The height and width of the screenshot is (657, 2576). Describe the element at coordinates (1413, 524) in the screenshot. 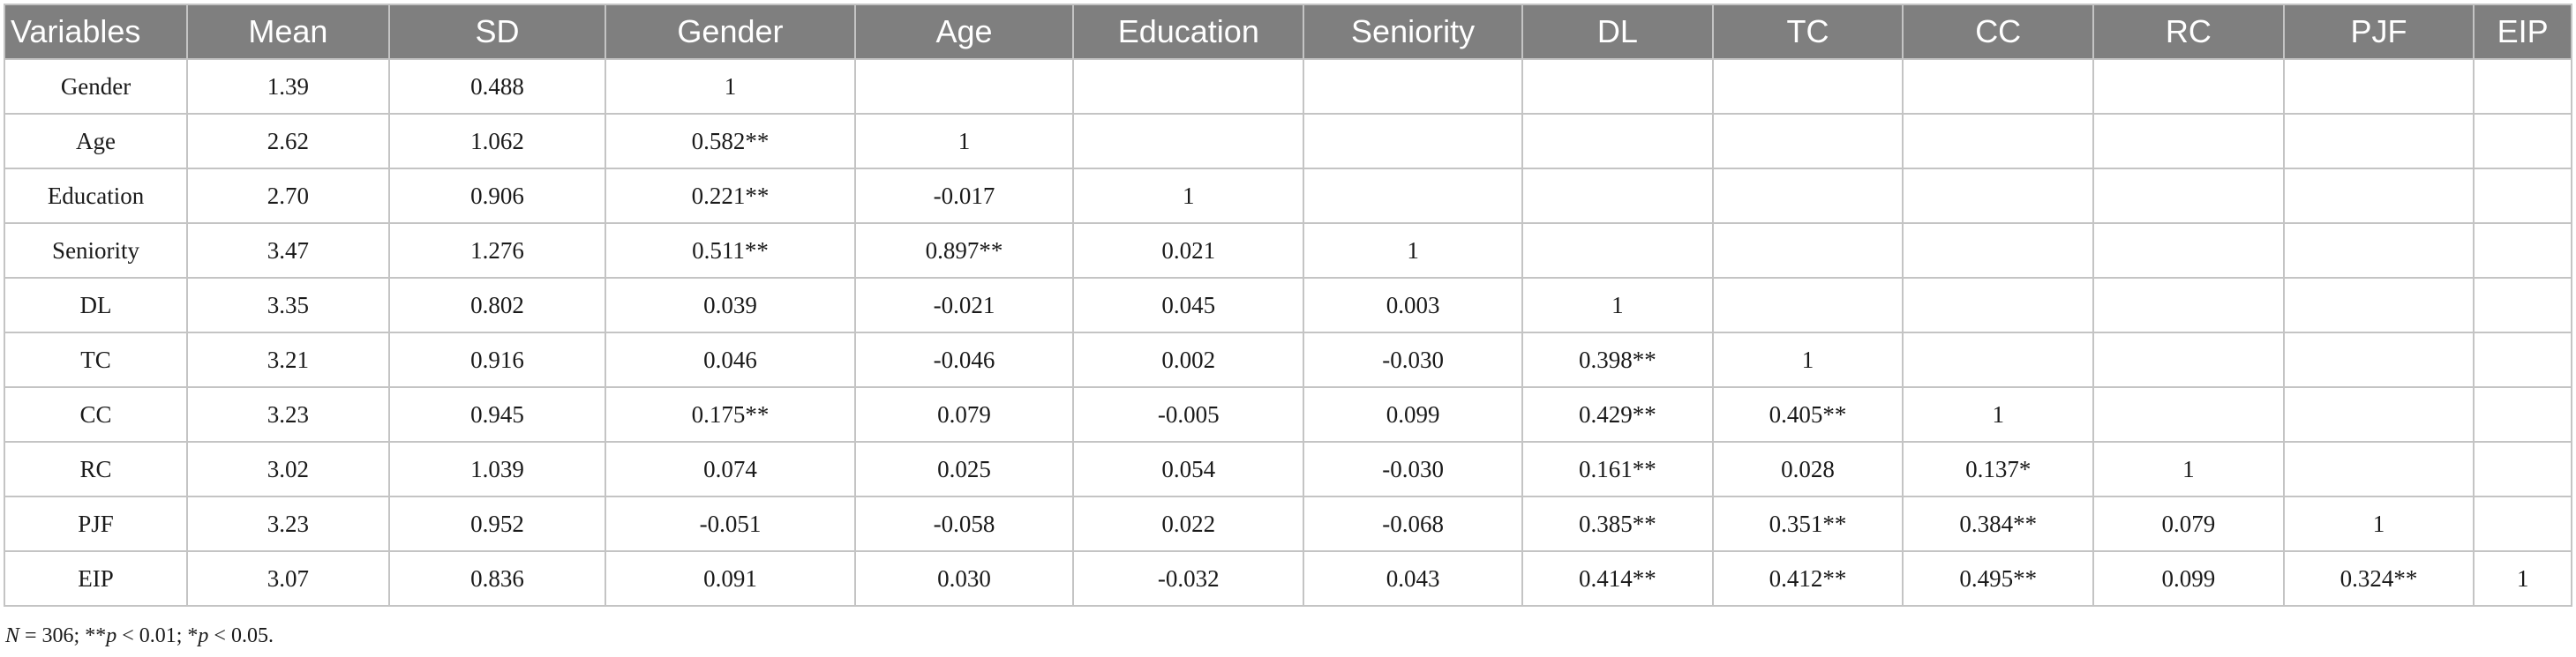

I see `table-cell: -0.068` at that location.